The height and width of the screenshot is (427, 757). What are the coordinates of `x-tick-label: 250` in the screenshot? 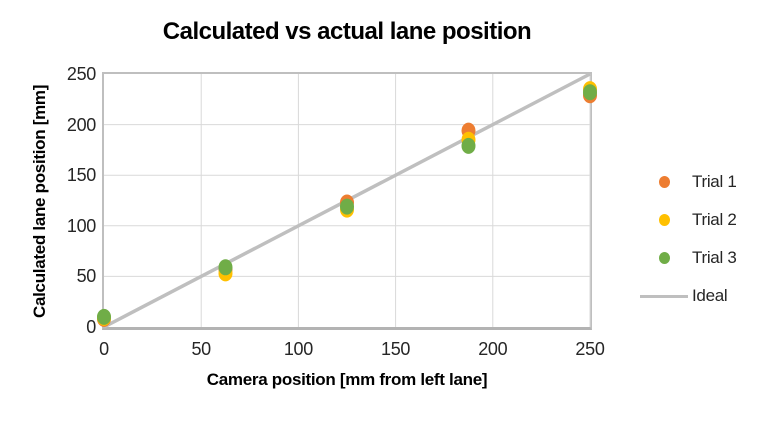 It's located at (590, 349).